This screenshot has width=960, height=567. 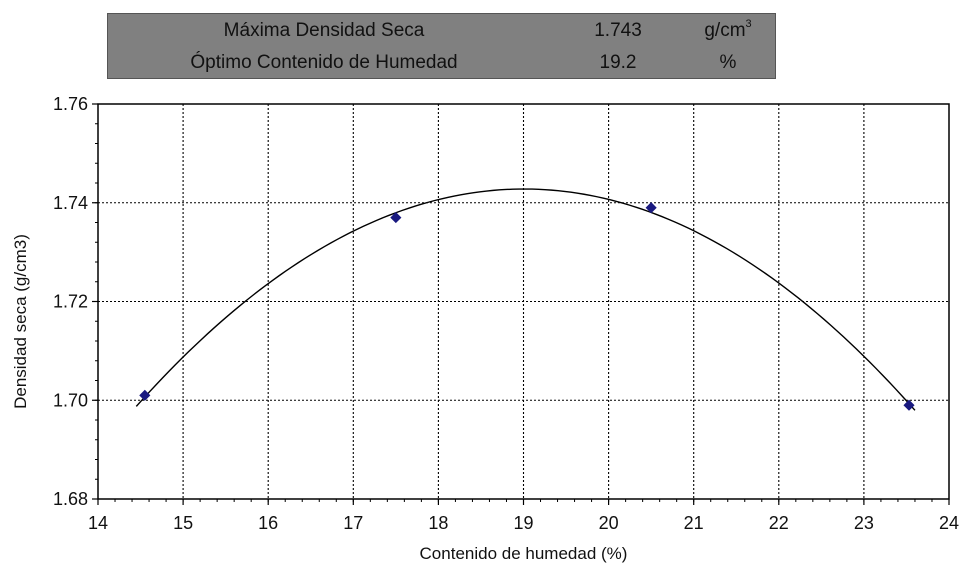 What do you see at coordinates (70, 499) in the screenshot?
I see `y-tick-label: 1.68` at bounding box center [70, 499].